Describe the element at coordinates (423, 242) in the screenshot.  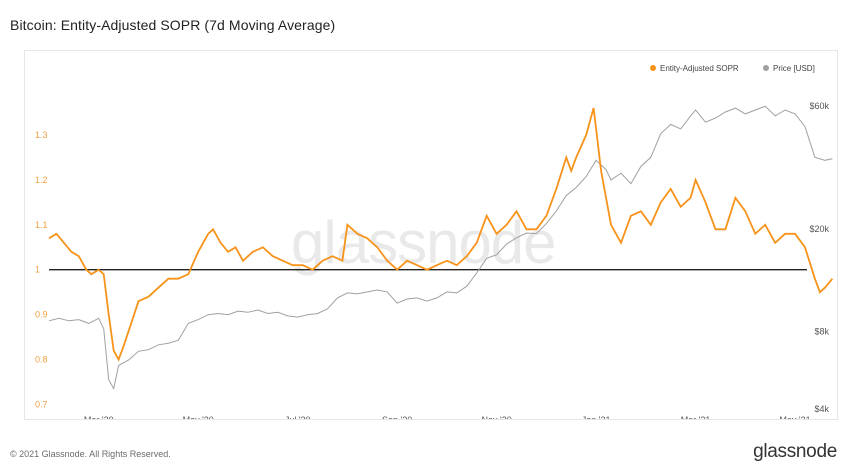
I see `watermark: glassnode` at that location.